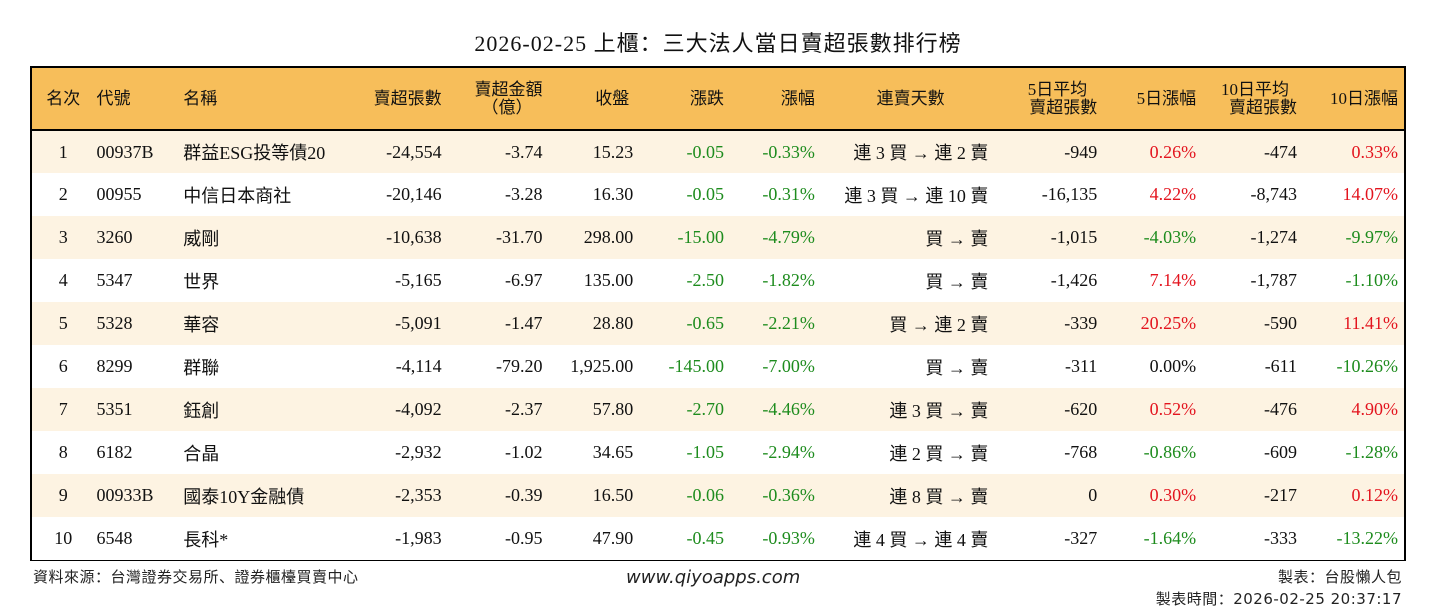 The width and height of the screenshot is (1436, 612). What do you see at coordinates (201, 367) in the screenshot?
I see `cell-name: 群聯` at bounding box center [201, 367].